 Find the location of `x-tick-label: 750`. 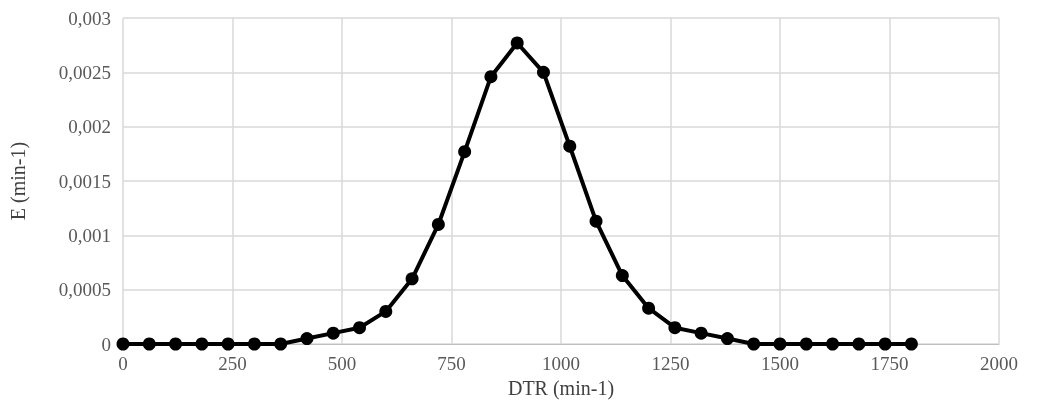

x-tick-label: 750 is located at coordinates (451, 363).